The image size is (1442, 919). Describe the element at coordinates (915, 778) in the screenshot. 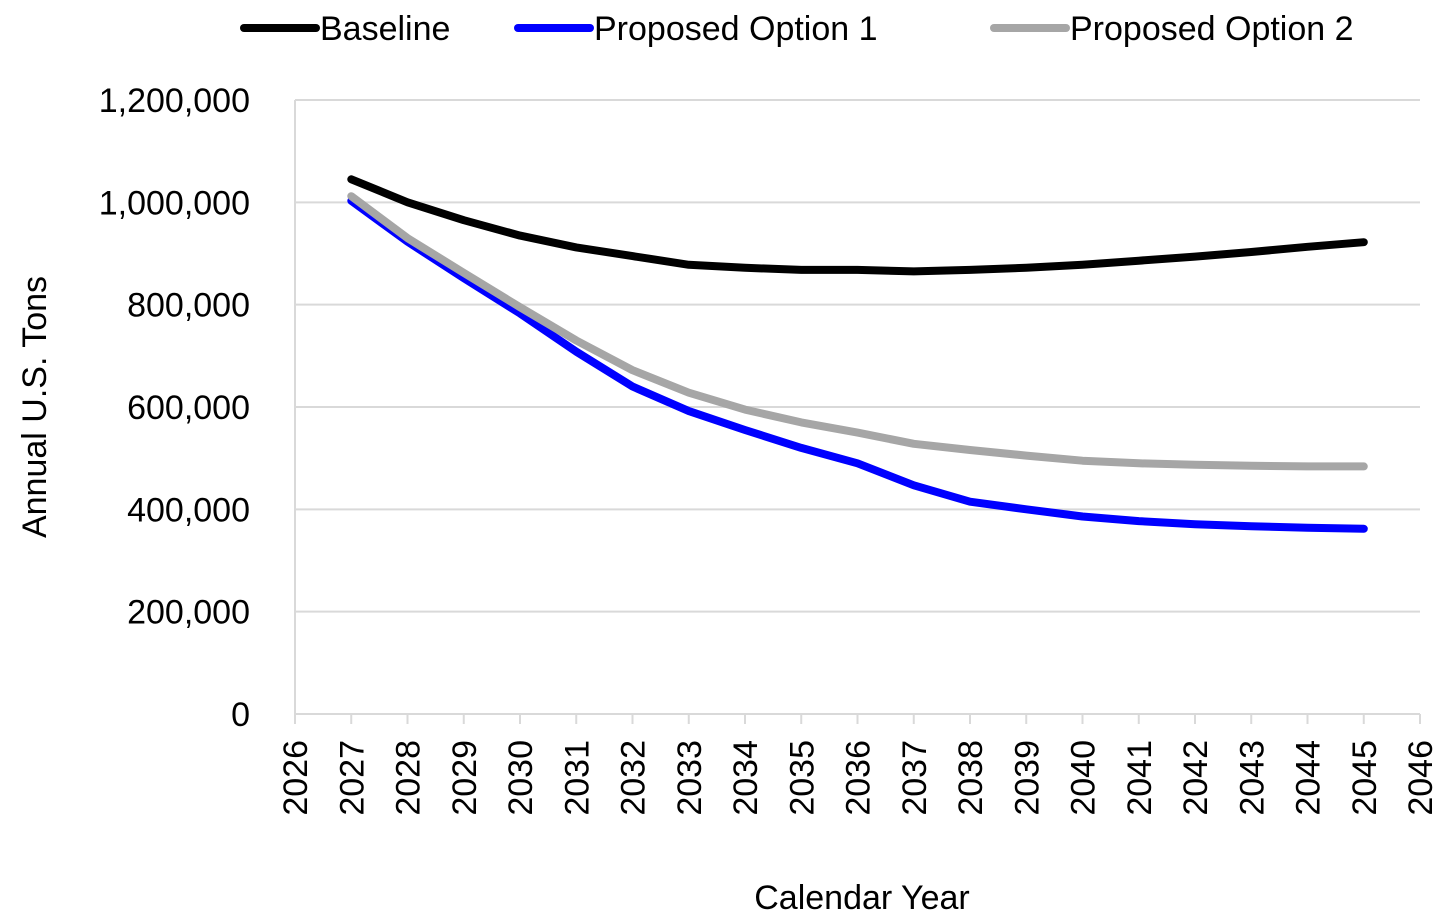

I see `x-tick-label: 2037` at that location.